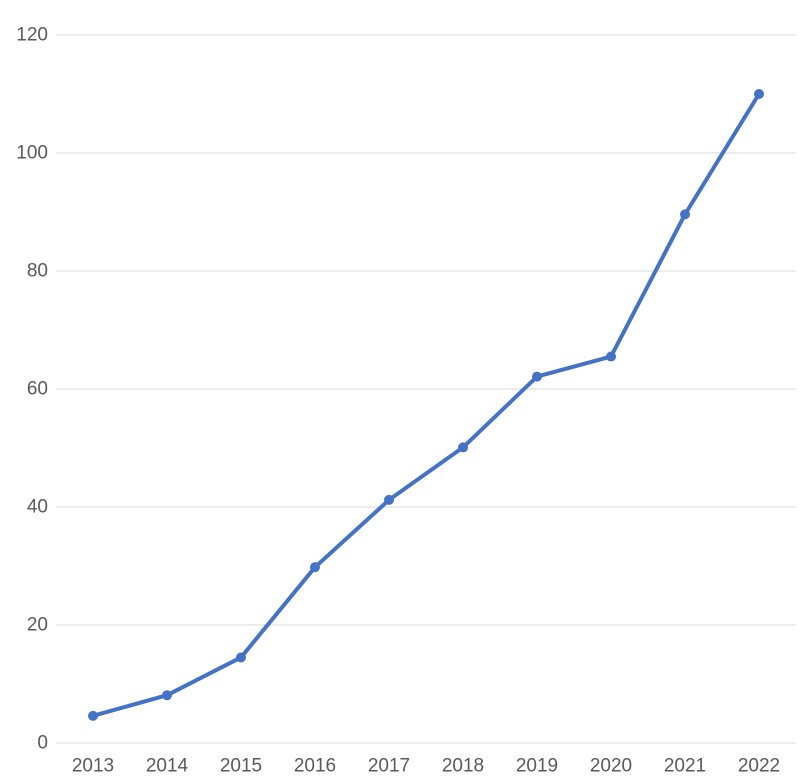 The height and width of the screenshot is (784, 812). I want to click on x-tick-label: 2019, so click(537, 766).